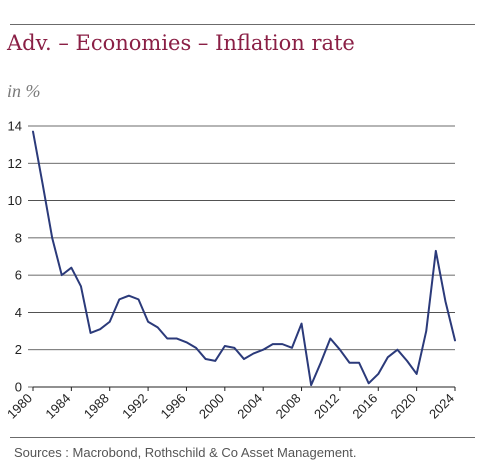 The image size is (483, 476). Describe the element at coordinates (18, 312) in the screenshot. I see `y-tick-label: 4` at that location.